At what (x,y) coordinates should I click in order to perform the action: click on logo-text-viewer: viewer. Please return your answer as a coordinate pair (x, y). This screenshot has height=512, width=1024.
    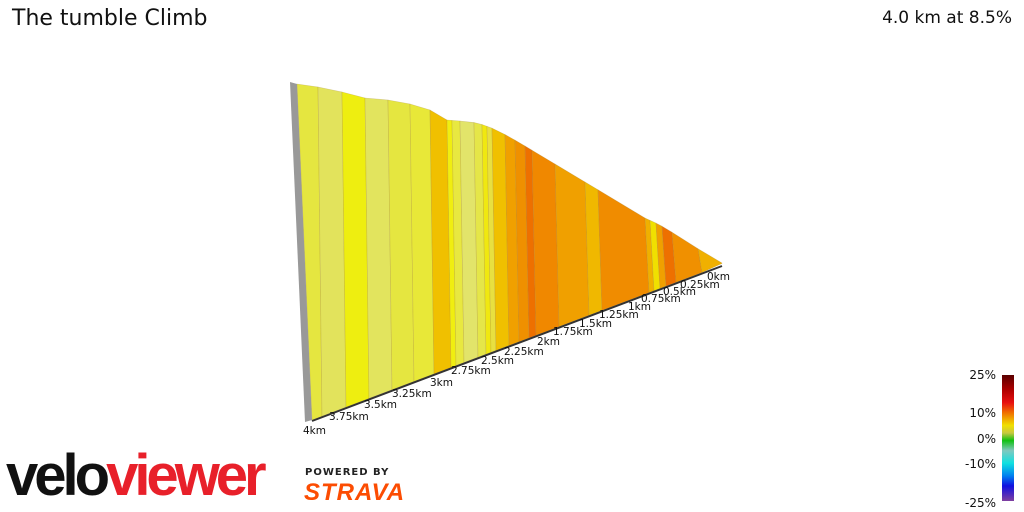
    Looking at the image, I should click on (186, 475).